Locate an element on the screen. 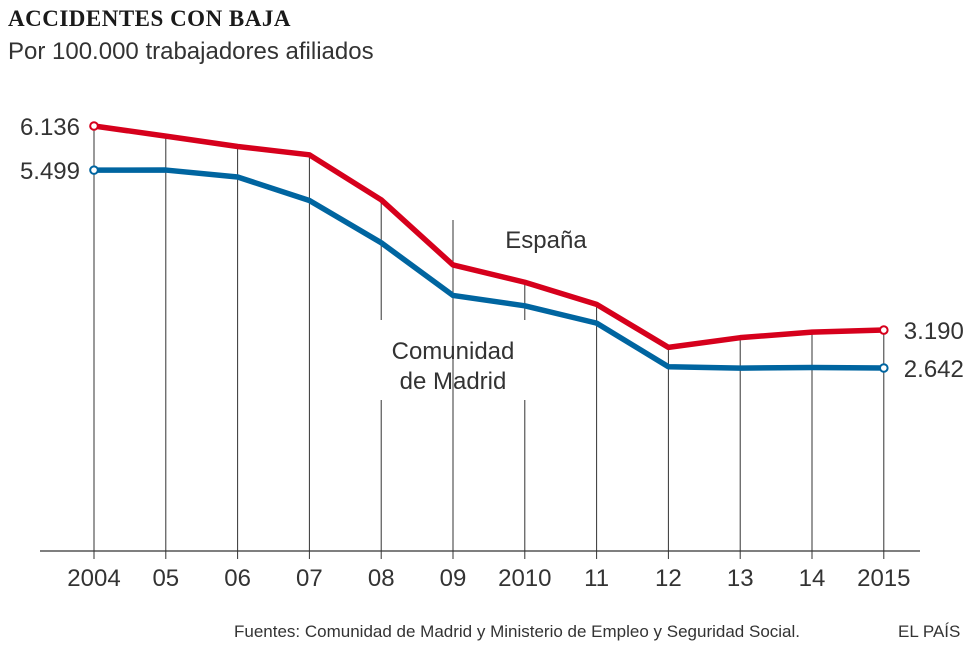 This screenshot has width=980, height=654. x-tick-label: 13 is located at coordinates (740, 578).